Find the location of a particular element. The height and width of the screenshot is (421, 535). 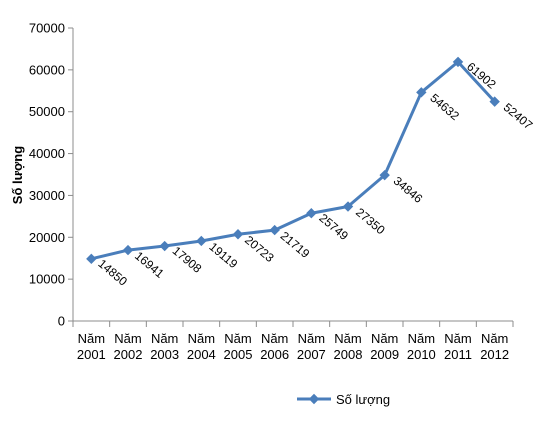

data-label: 34846 is located at coordinates (408, 190).